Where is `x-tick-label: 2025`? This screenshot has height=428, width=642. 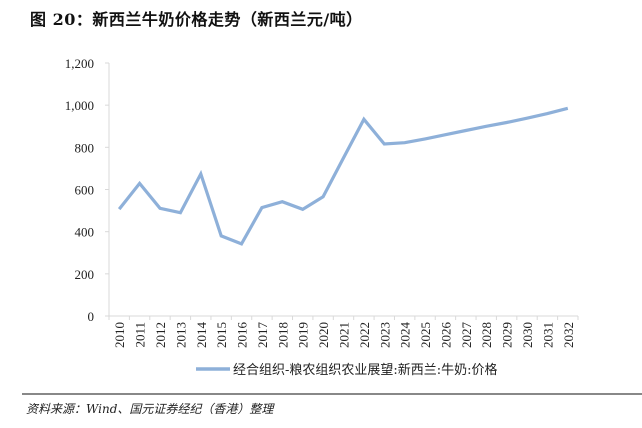 x-tick-label: 2025 is located at coordinates (425, 335).